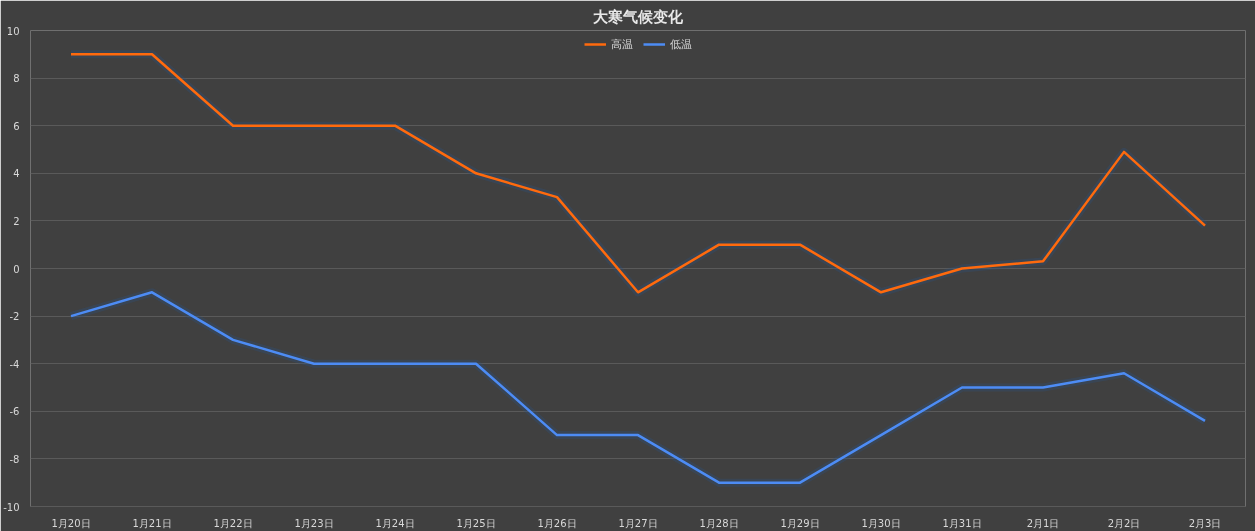 This screenshot has height=531, width=1255. What do you see at coordinates (314, 523) in the screenshot?
I see `x-tick-label: 1月23日` at bounding box center [314, 523].